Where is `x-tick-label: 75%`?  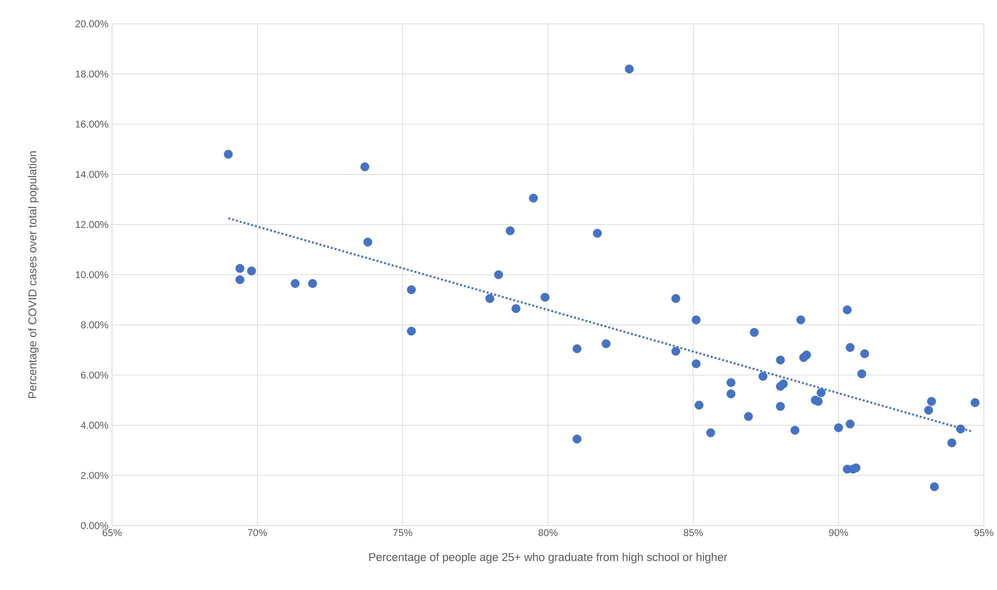
x-tick-label: 75% is located at coordinates (402, 532).